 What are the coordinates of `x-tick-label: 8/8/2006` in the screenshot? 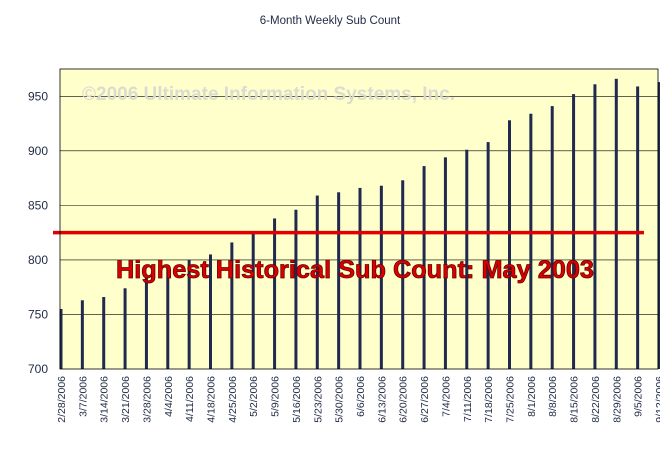 It's located at (553, 396).